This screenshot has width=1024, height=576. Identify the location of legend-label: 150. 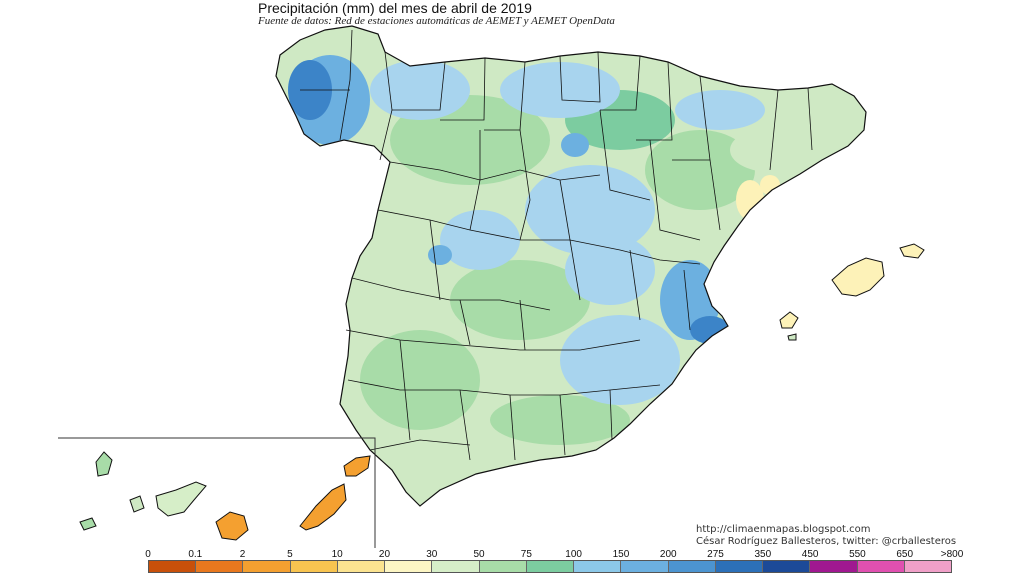
(621, 554).